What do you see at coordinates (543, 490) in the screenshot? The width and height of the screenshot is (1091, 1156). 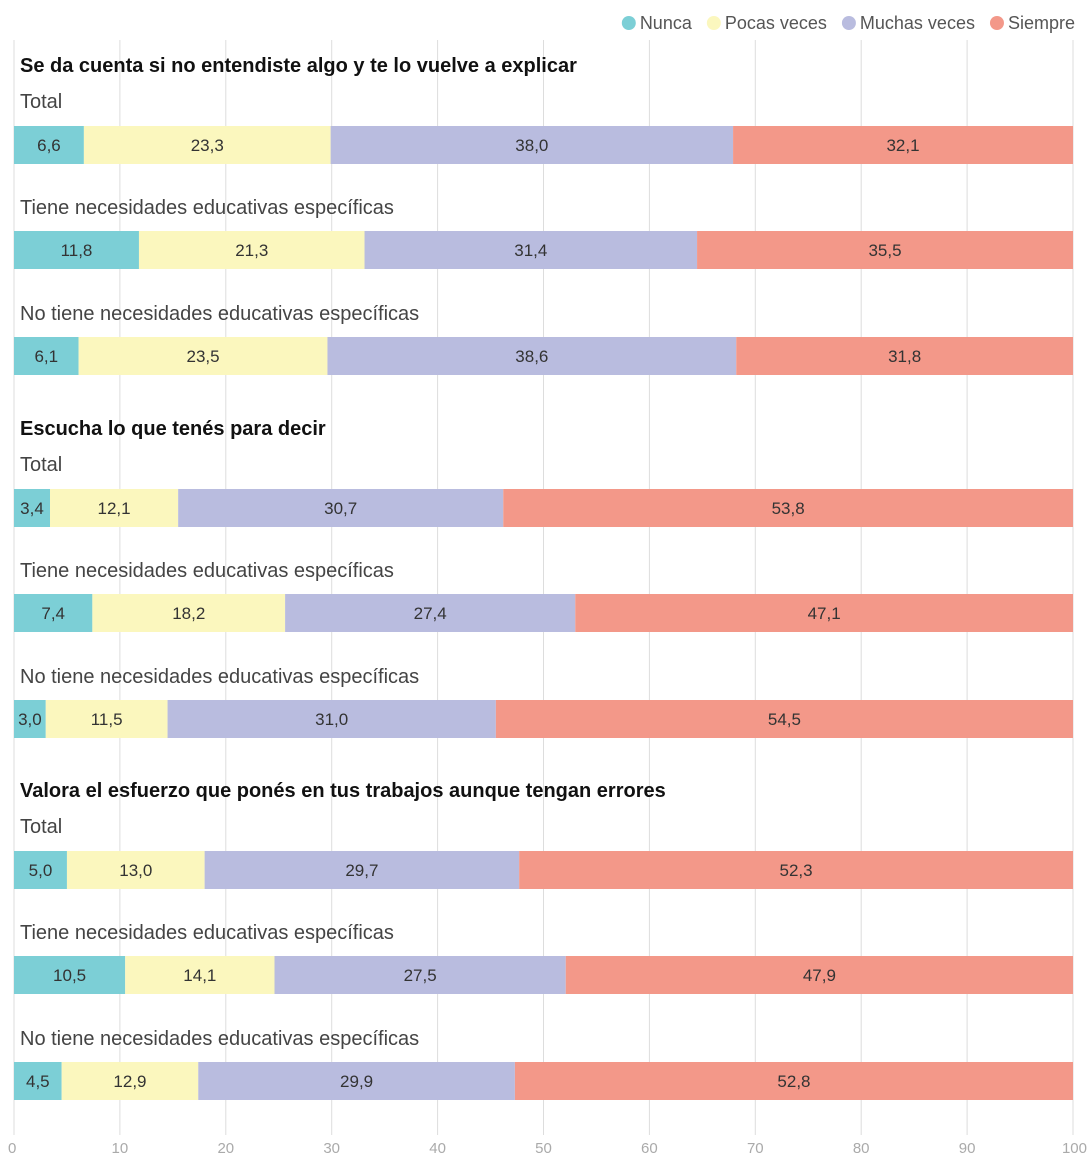 I see `bar-row: Total 3,4 12,1 30,7 53,8` at bounding box center [543, 490].